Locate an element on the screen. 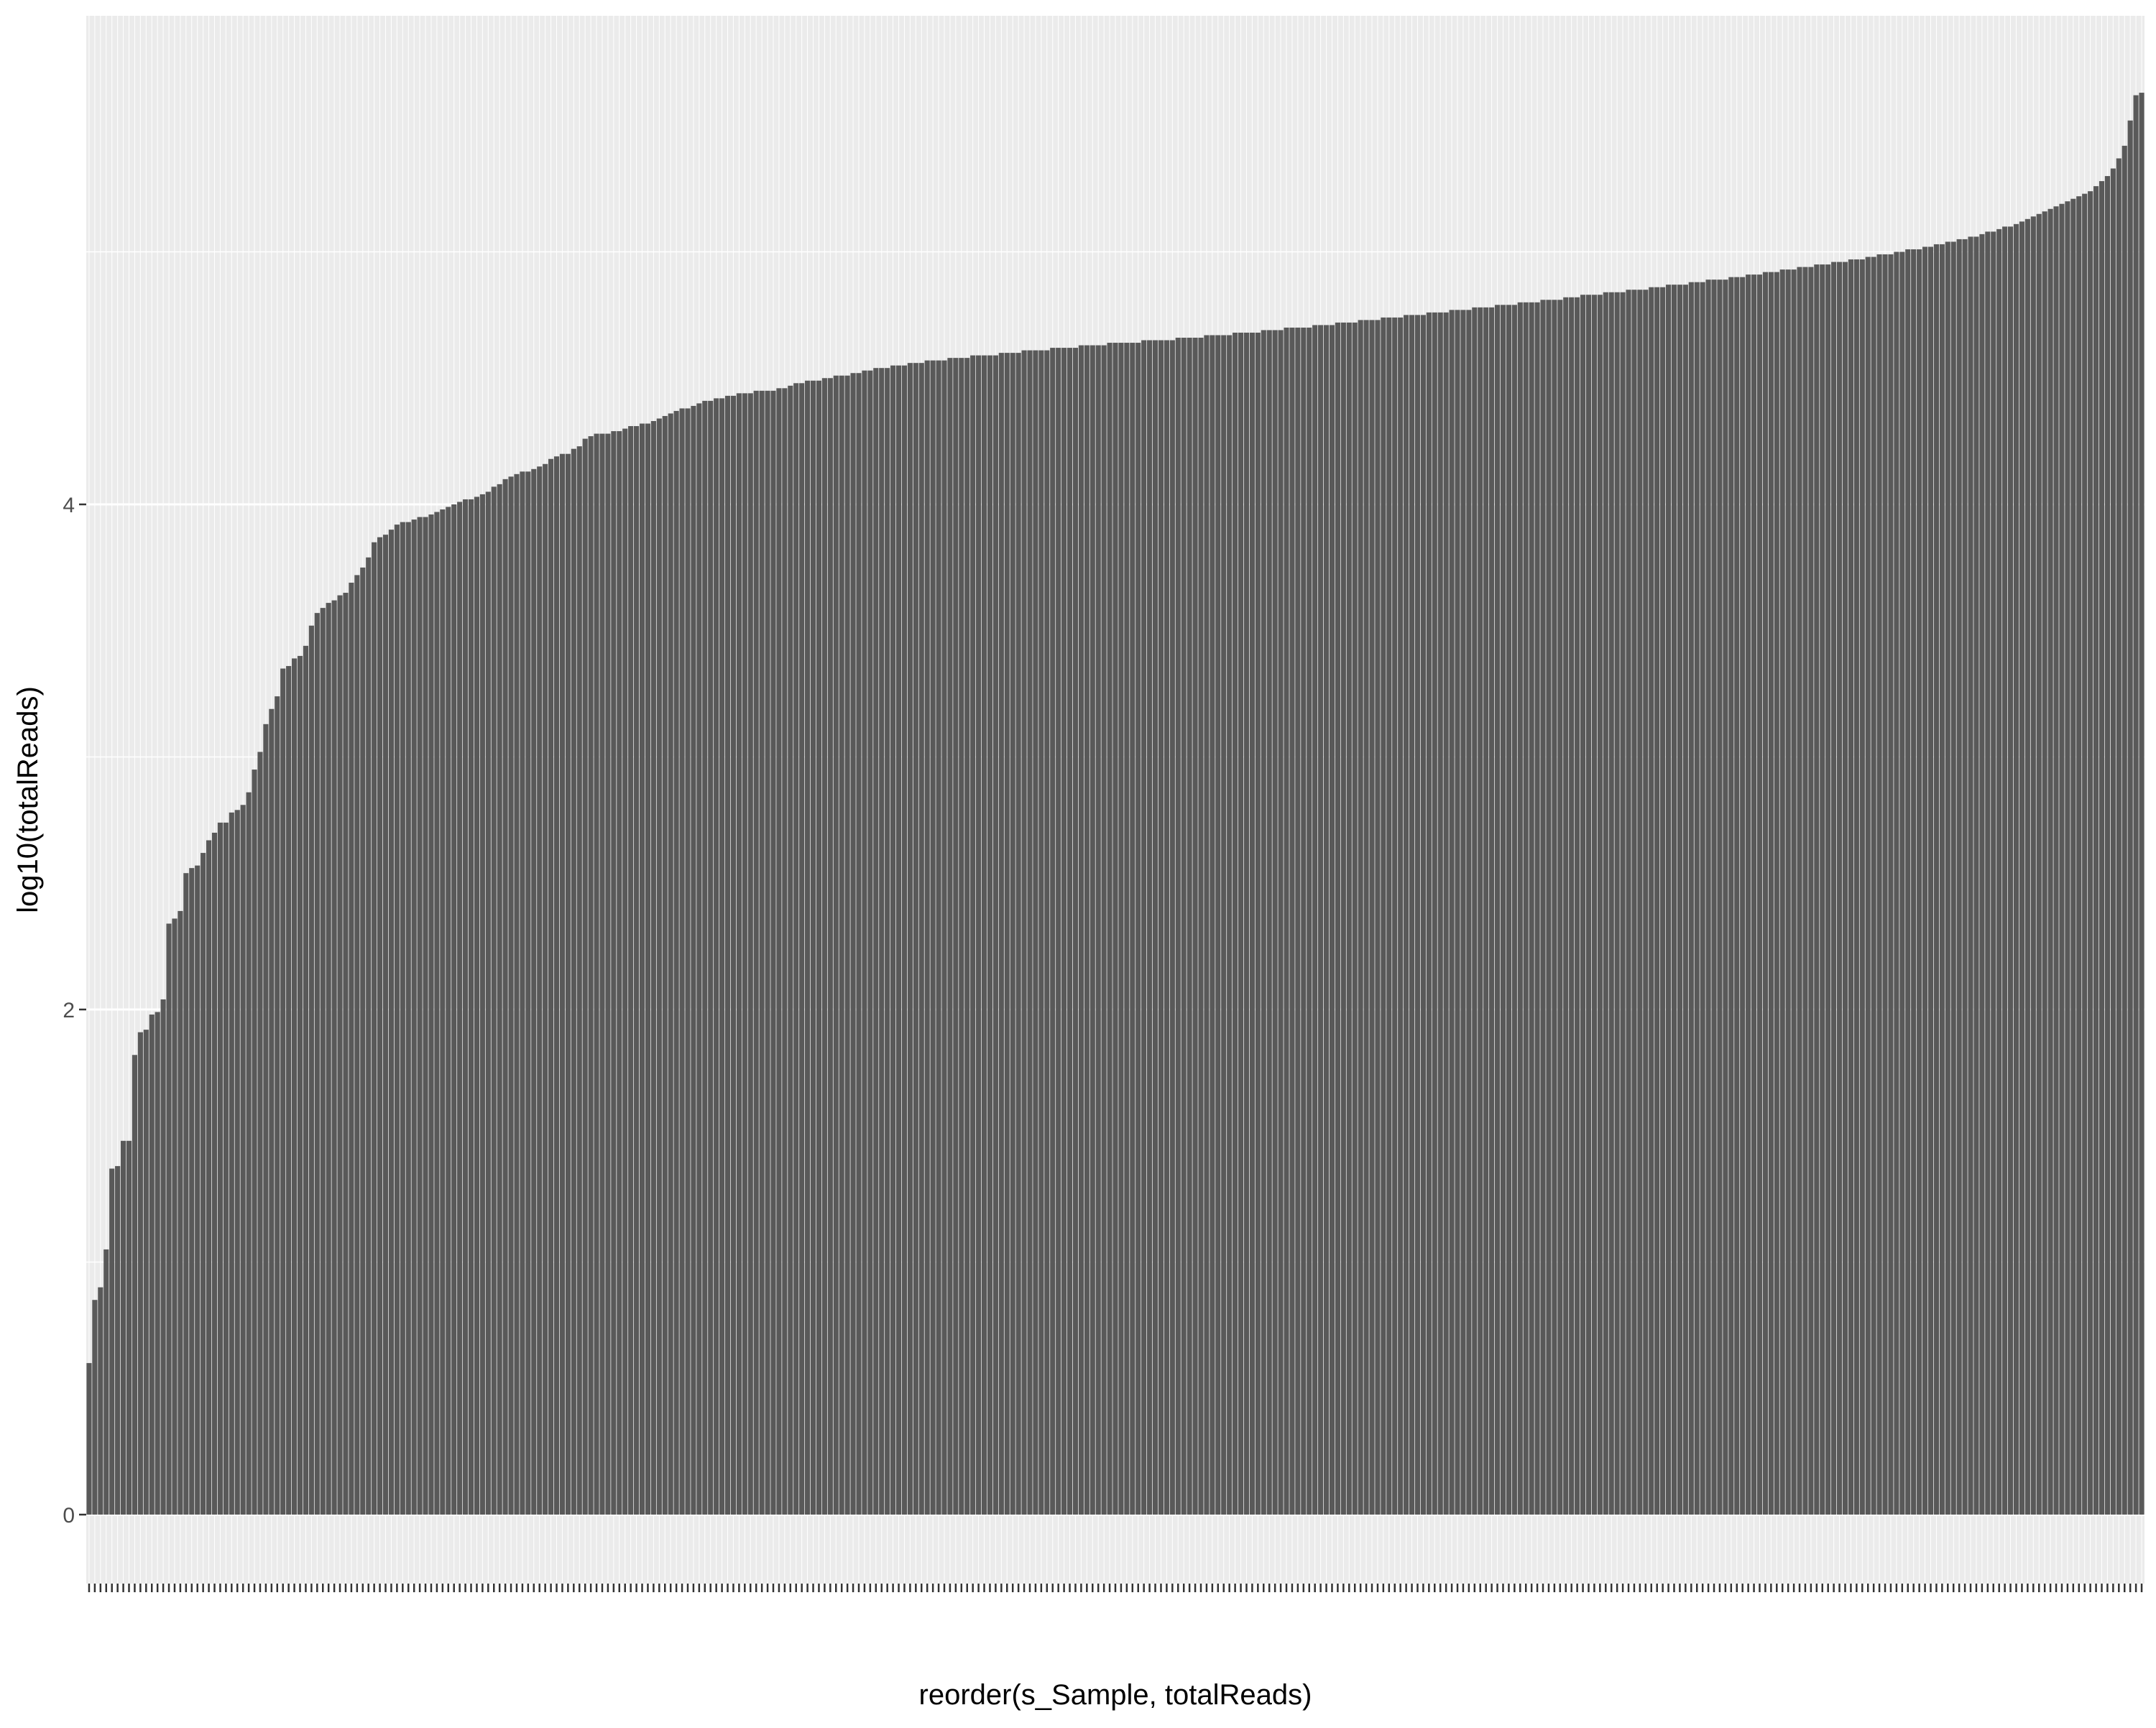  y-tick-label: 0 is located at coordinates (69, 1516).